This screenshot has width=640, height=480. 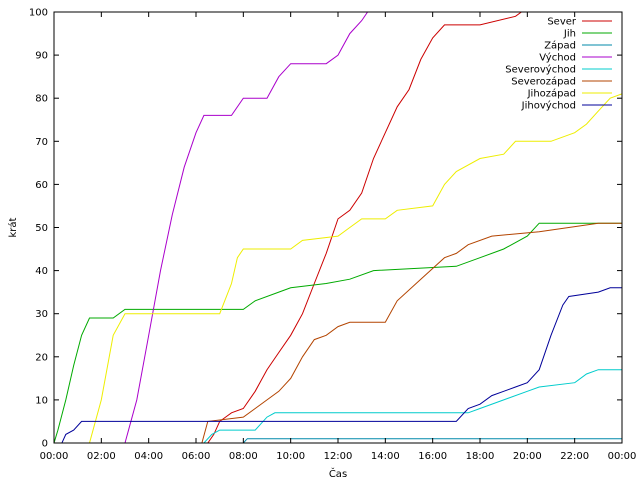 What do you see at coordinates (432, 456) in the screenshot?
I see `x-tick-label: 16:00` at bounding box center [432, 456].